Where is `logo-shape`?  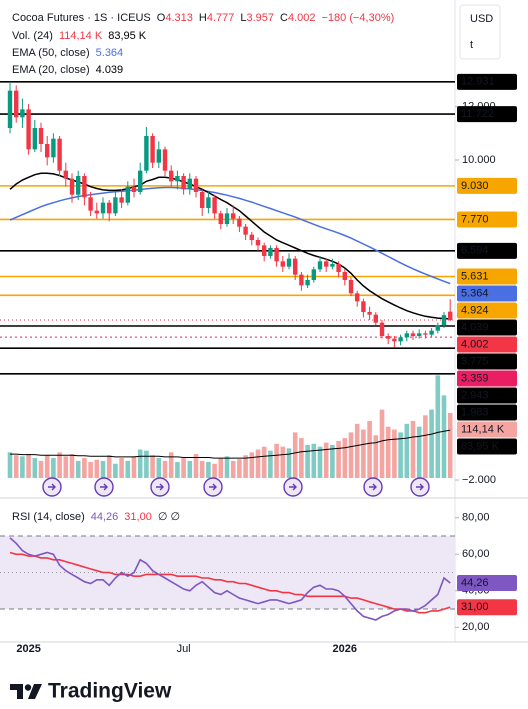
logo-shape is located at coordinates (35, 691).